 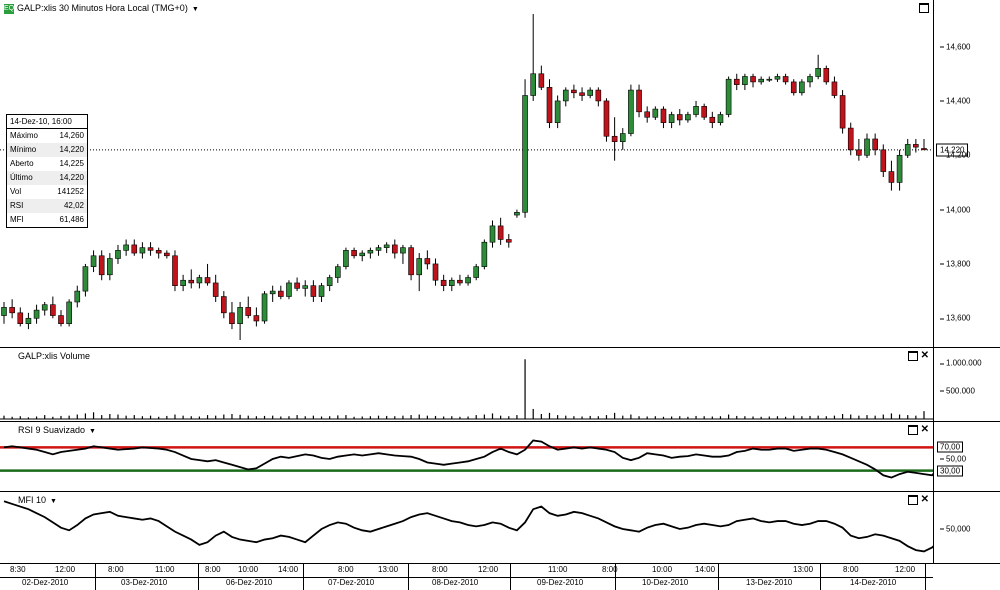 What do you see at coordinates (37, 500) in the screenshot?
I see `mfi-panel-title: MFI 10 ▼` at bounding box center [37, 500].